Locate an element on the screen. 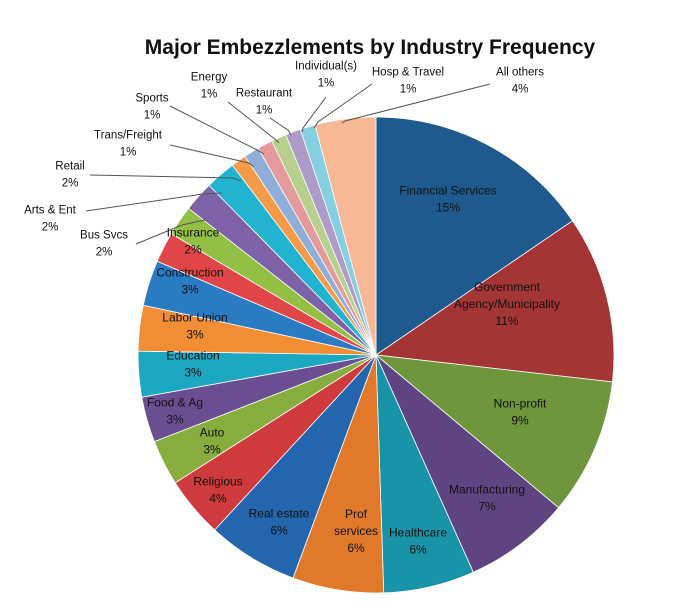 The width and height of the screenshot is (684, 608). slice-label-line: 11% is located at coordinates (506, 321).